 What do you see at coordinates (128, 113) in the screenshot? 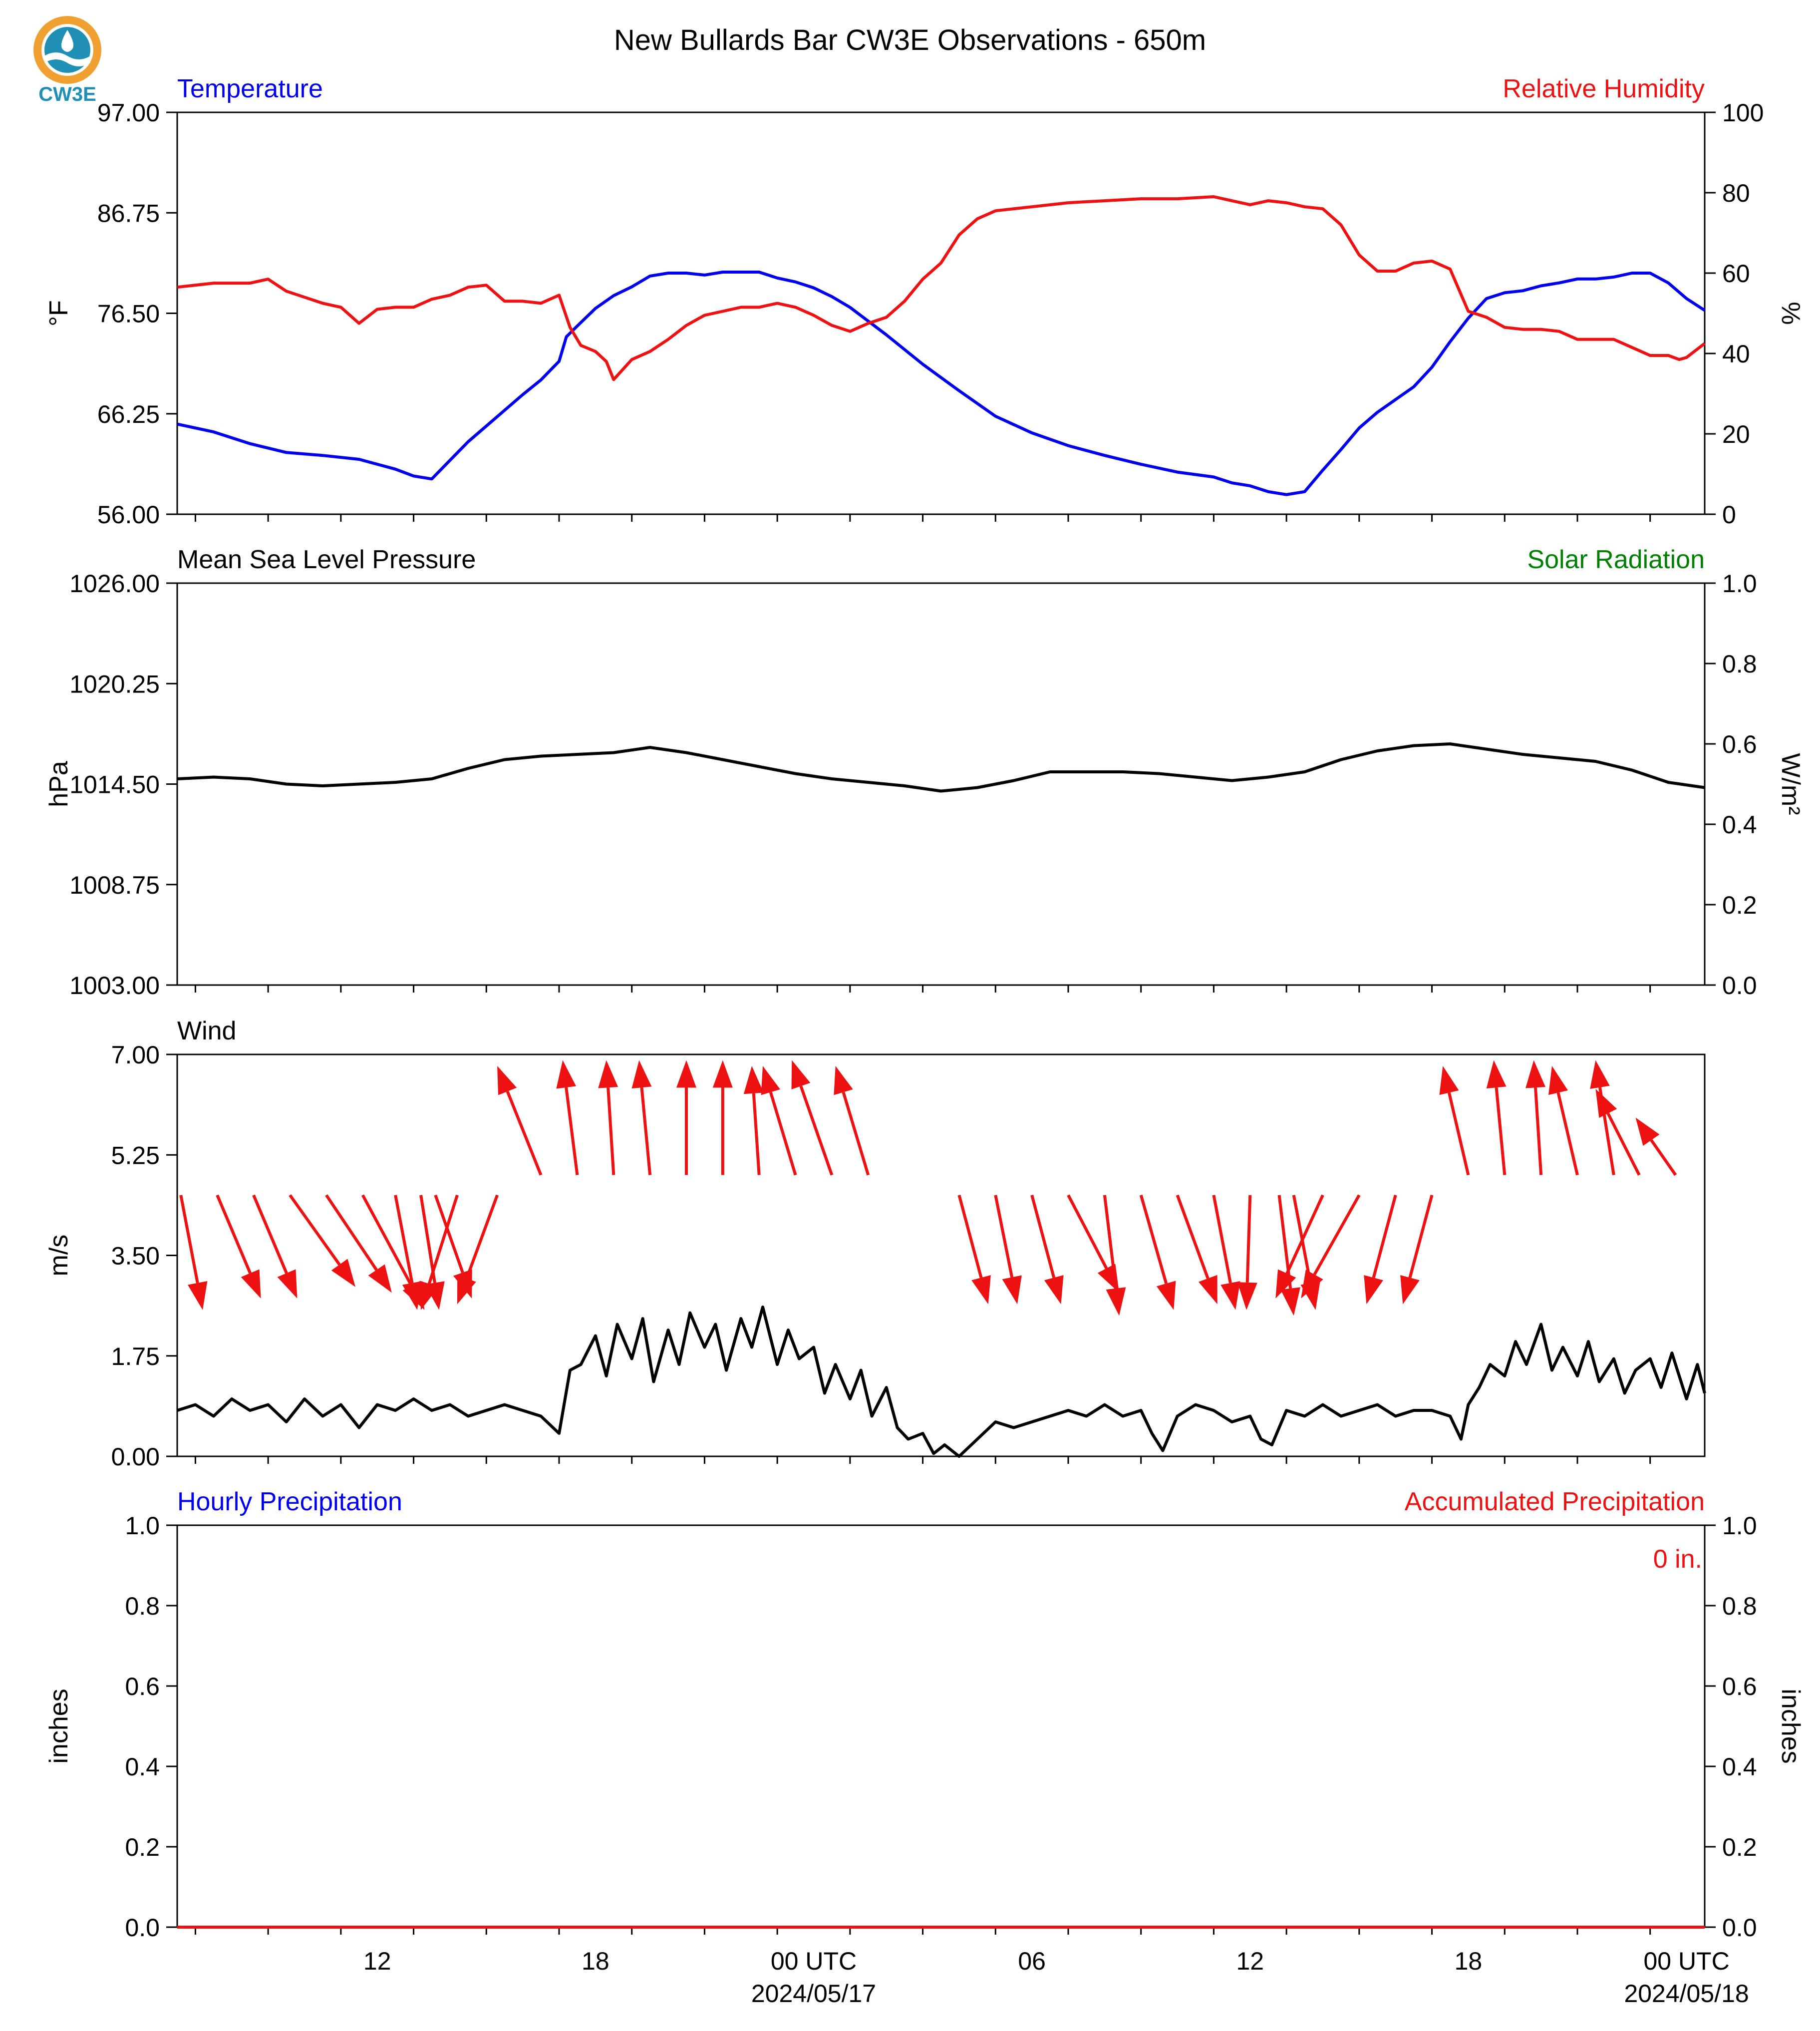
I see `y-tick-label: 97.00` at bounding box center [128, 113].